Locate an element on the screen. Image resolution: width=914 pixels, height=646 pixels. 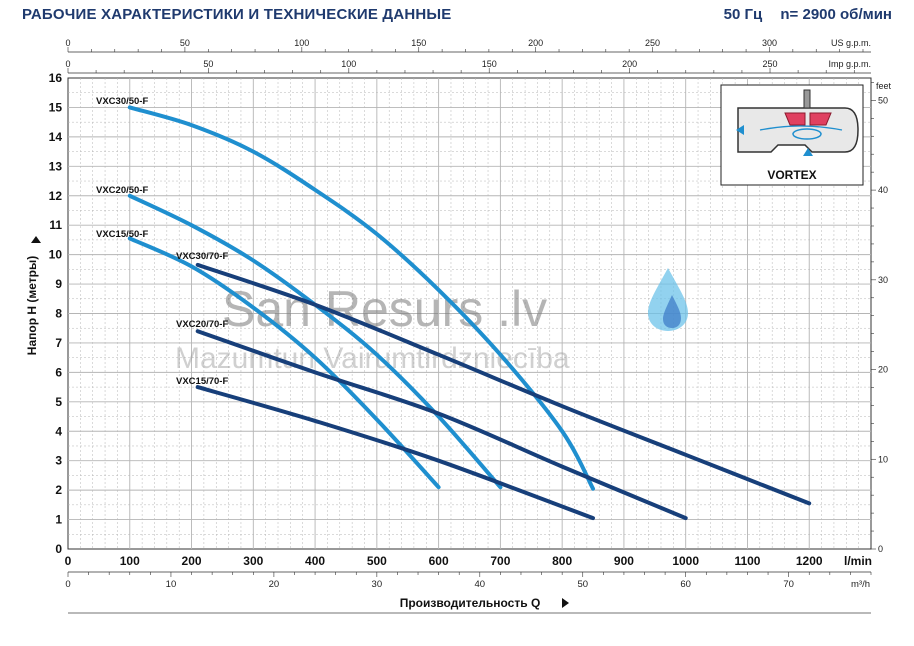
us-gpm-tick-label: 100 is located at coordinates (301, 43).